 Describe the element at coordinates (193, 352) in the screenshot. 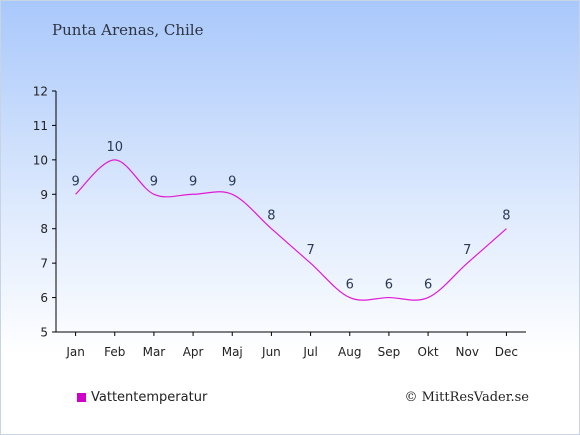

I see `x-tick-label: Apr` at that location.